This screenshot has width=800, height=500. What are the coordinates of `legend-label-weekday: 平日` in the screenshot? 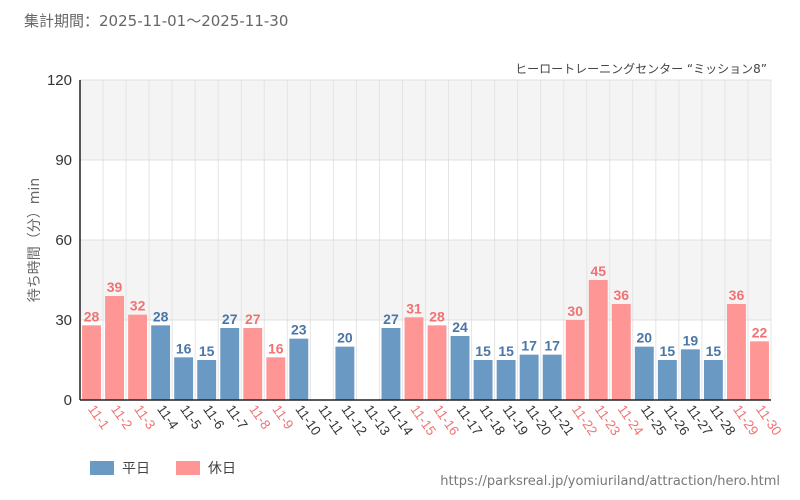 It's located at (136, 469).